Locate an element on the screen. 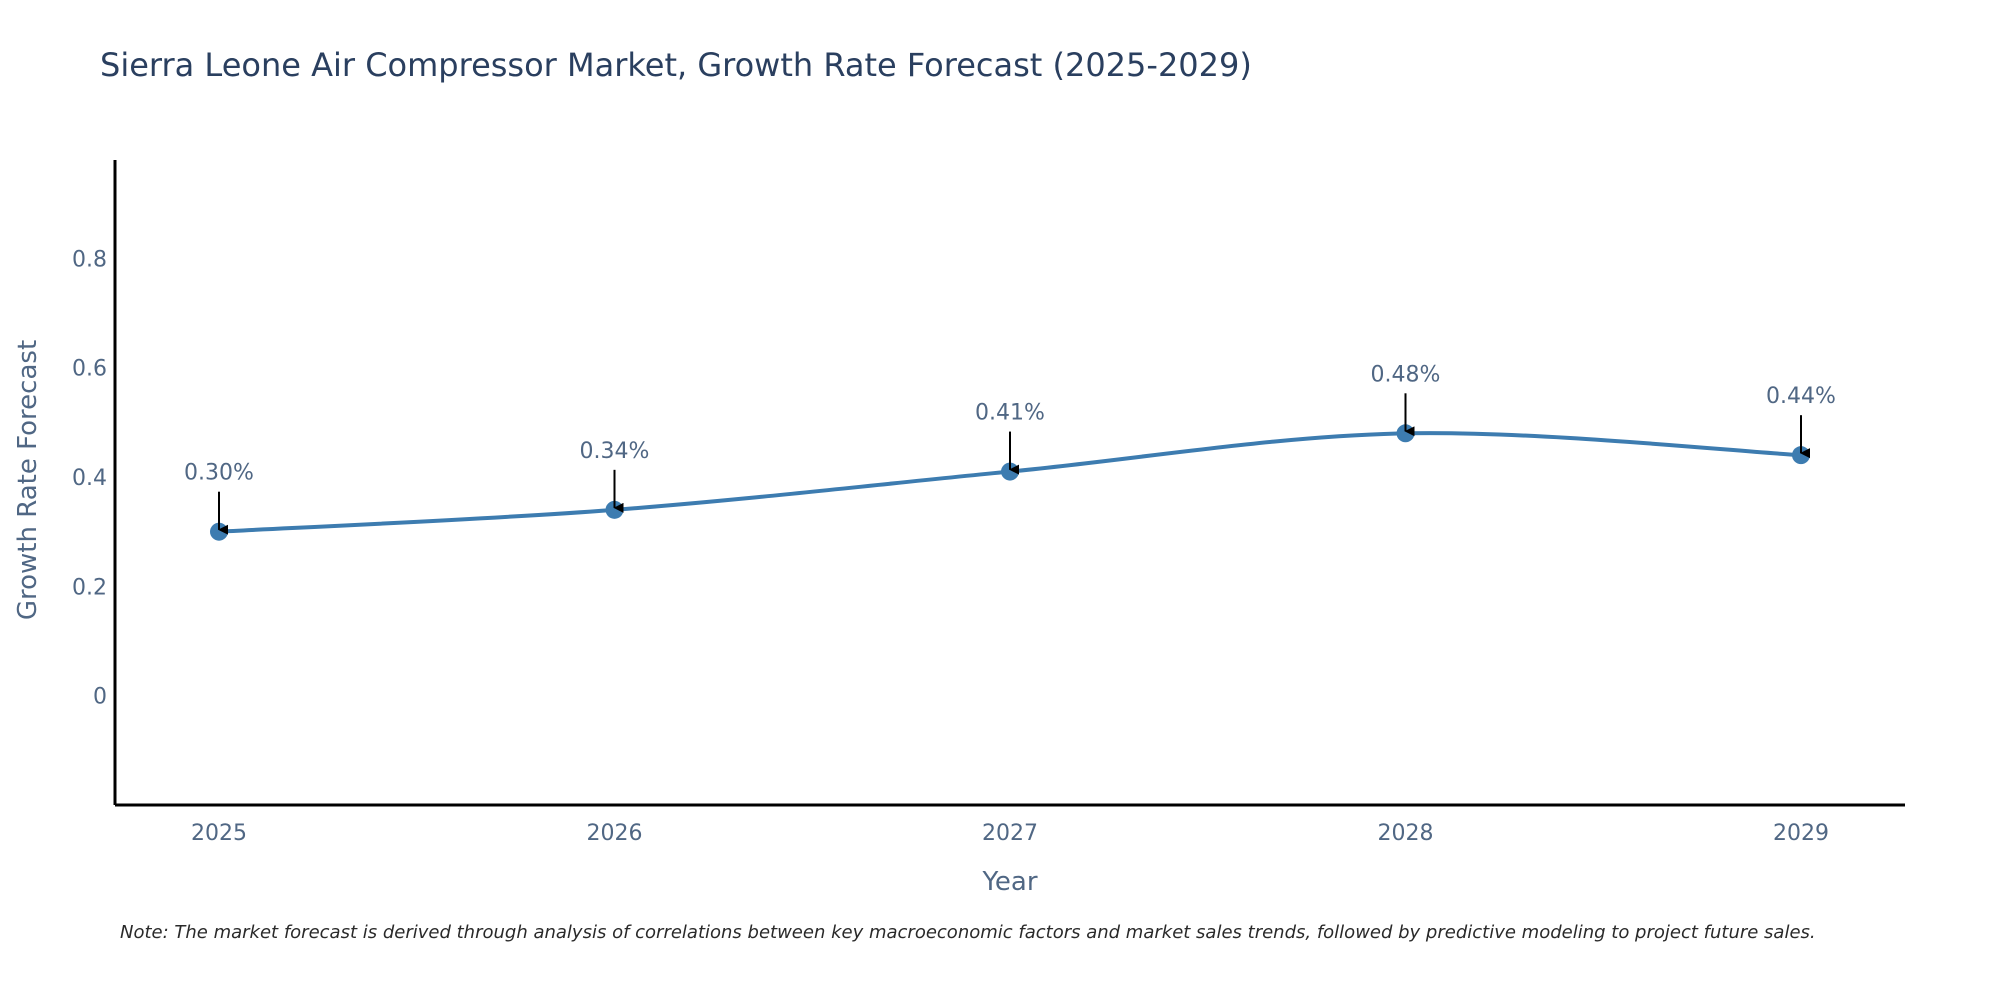 Image resolution: width=2000 pixels, height=1000 pixels. y-tick-label: 0.2 is located at coordinates (89, 587).